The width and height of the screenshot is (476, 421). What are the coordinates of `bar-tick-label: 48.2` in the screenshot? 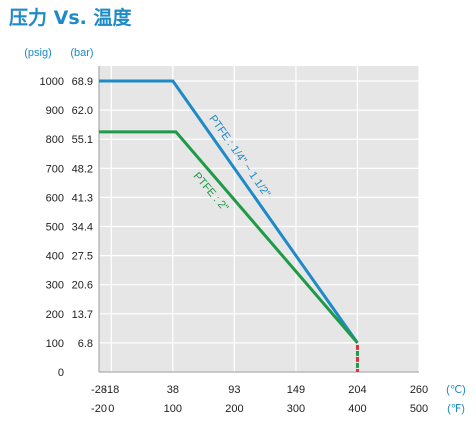 It's located at (82, 169).